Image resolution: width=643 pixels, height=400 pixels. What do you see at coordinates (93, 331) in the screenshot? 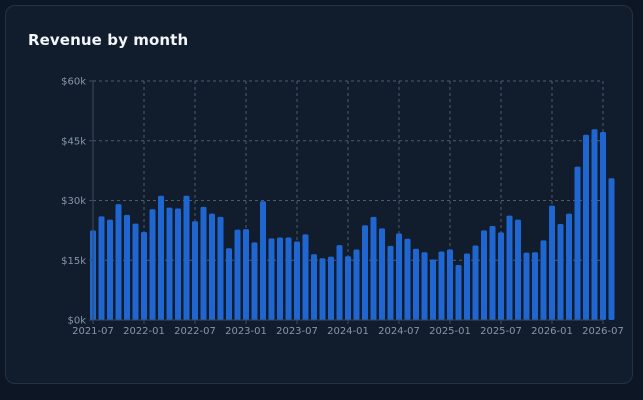
I see `x-tick-label: 2021-07` at bounding box center [93, 331].